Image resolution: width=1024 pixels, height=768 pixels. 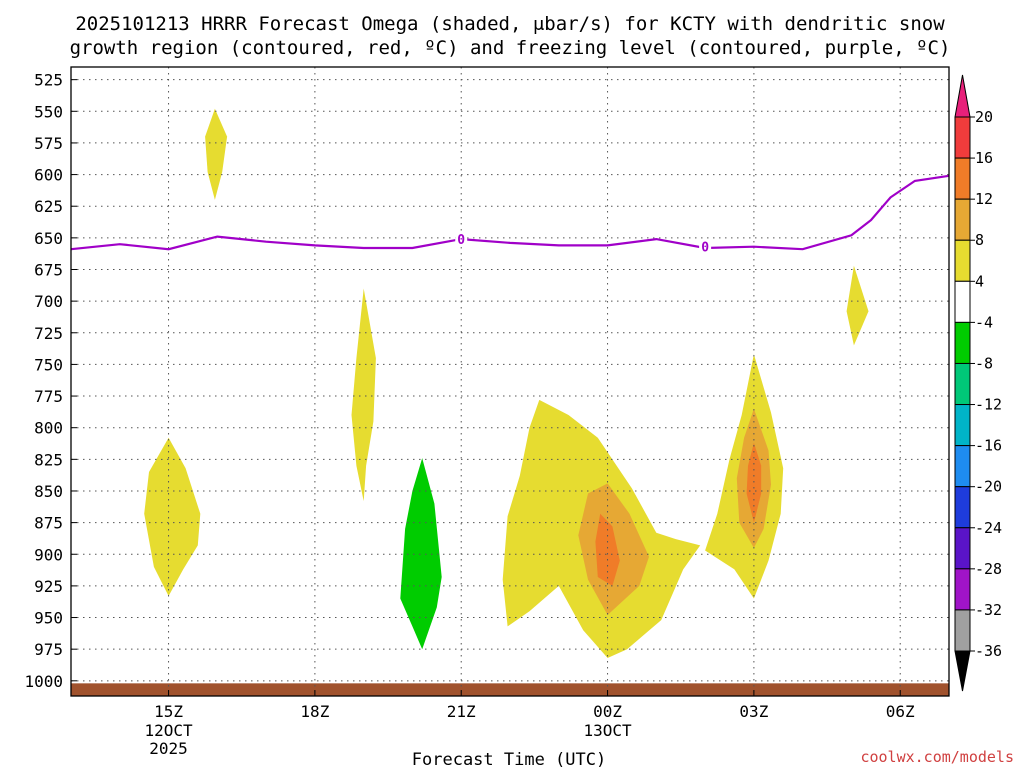 What do you see at coordinates (168, 748) in the screenshot?
I see `x-tick-year: 2025` at bounding box center [168, 748].